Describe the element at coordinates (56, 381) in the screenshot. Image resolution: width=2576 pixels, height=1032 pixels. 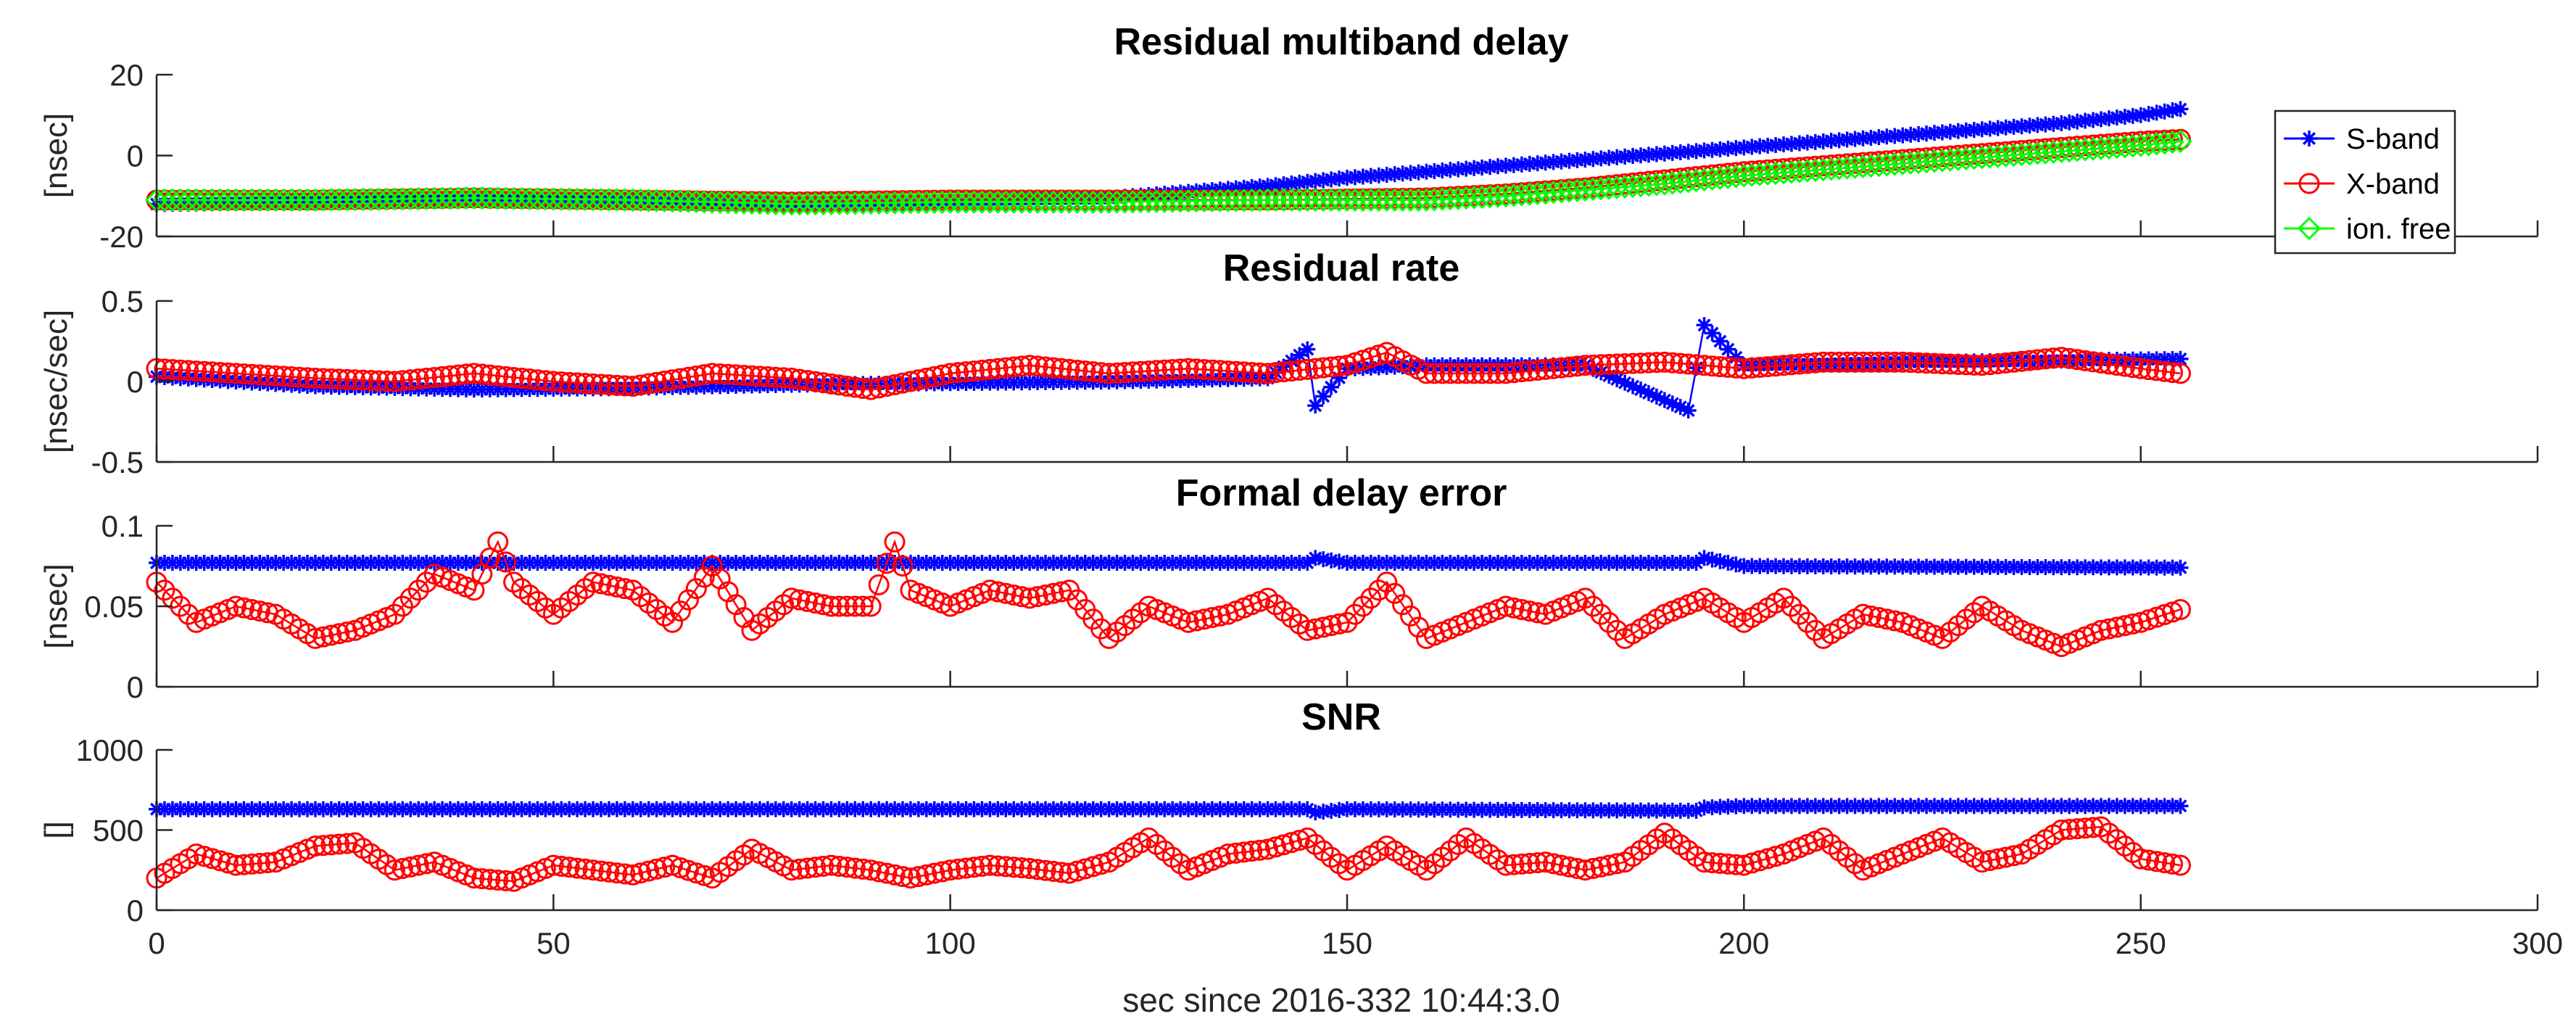
I see `y-axis-label: [nsec/sec]` at that location.